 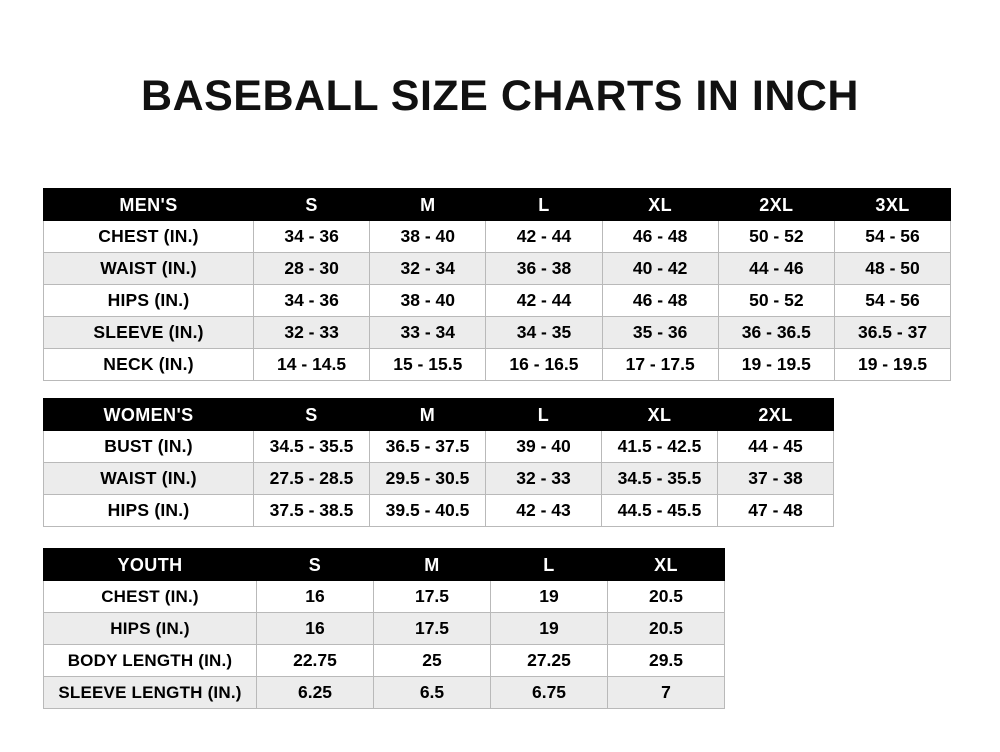 What do you see at coordinates (150, 660) in the screenshot?
I see `youth-row-label: BODY LENGTH (IN.)` at bounding box center [150, 660].